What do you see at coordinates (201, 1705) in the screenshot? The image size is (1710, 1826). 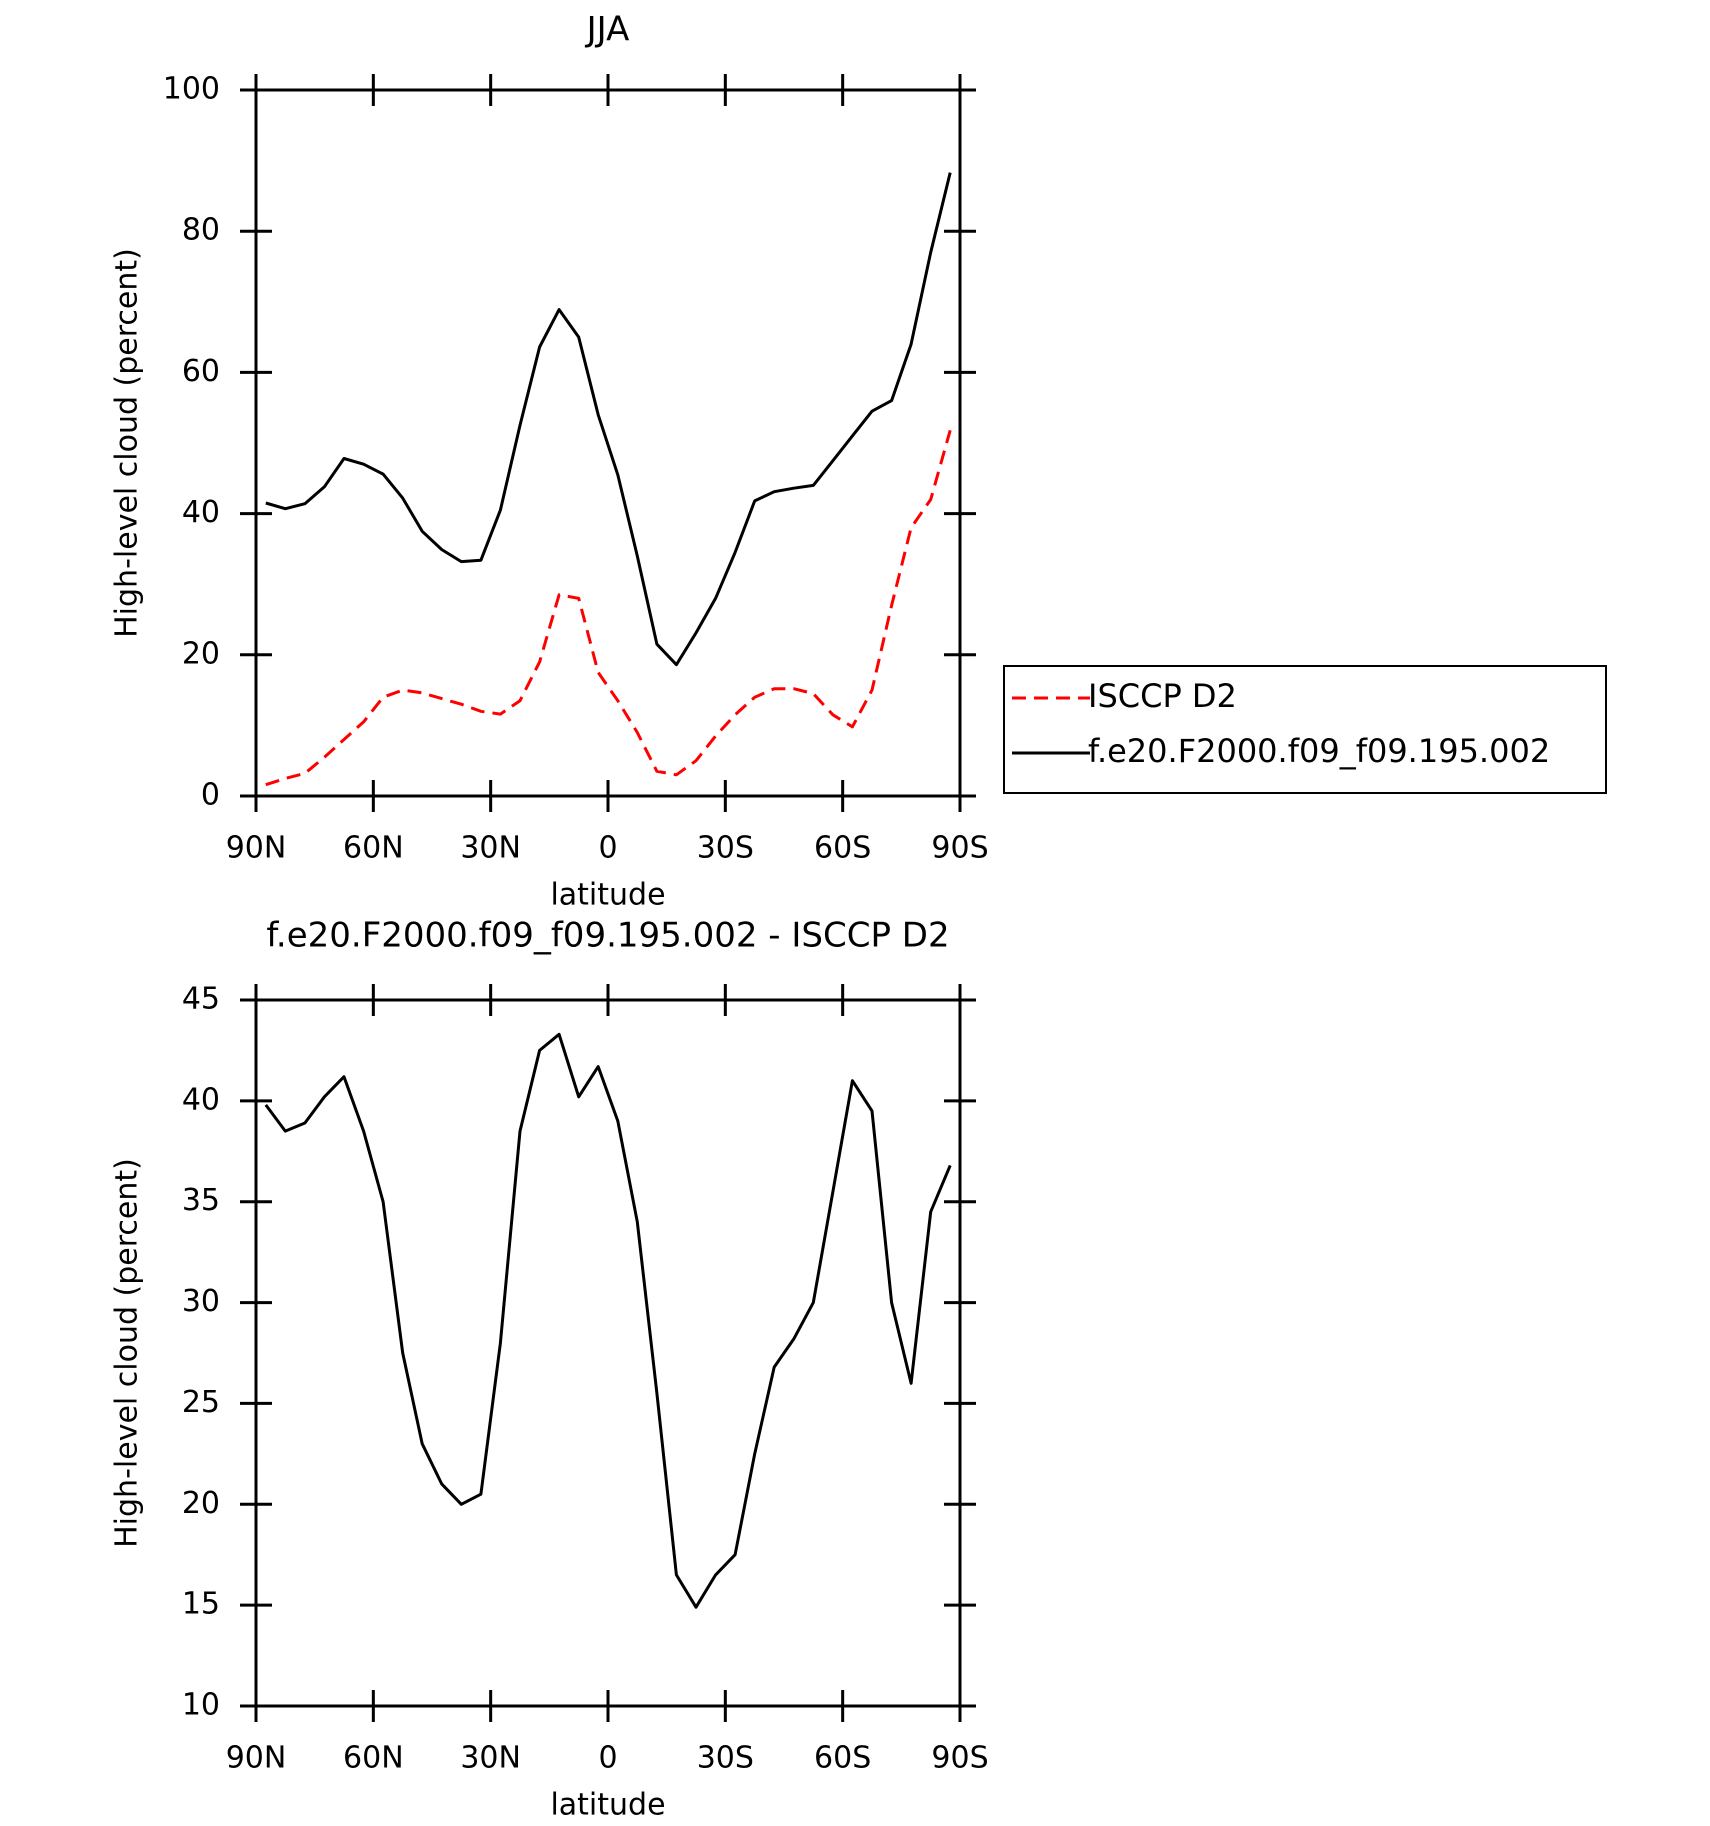 I see `y-tick-label: 10` at bounding box center [201, 1705].